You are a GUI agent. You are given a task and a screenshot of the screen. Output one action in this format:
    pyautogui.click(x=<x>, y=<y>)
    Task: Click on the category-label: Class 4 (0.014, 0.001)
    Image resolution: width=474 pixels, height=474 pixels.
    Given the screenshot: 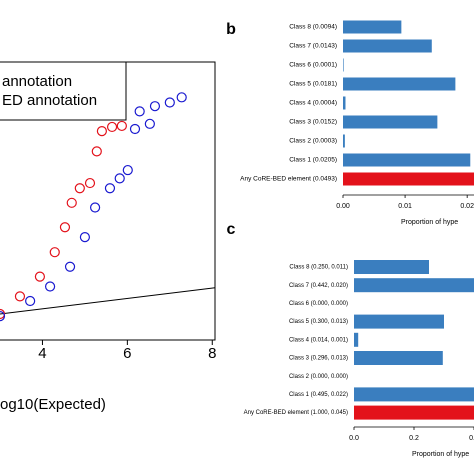 What is the action you would take?
    pyautogui.click(x=318, y=340)
    